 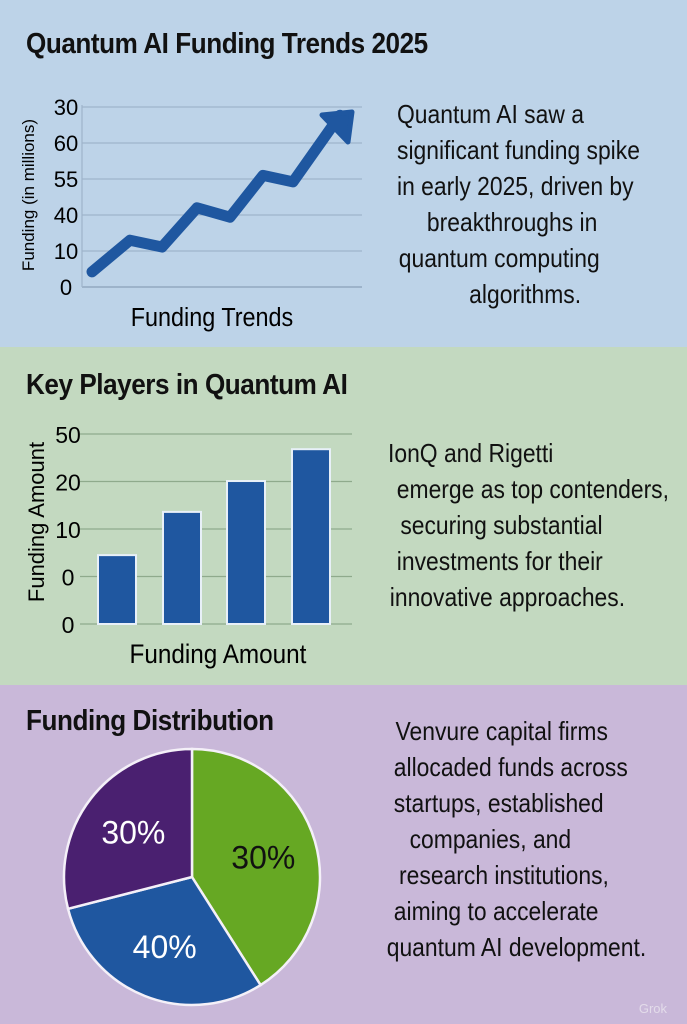 I want to click on desc-line: Venvure capital firms, so click(x=501, y=731).